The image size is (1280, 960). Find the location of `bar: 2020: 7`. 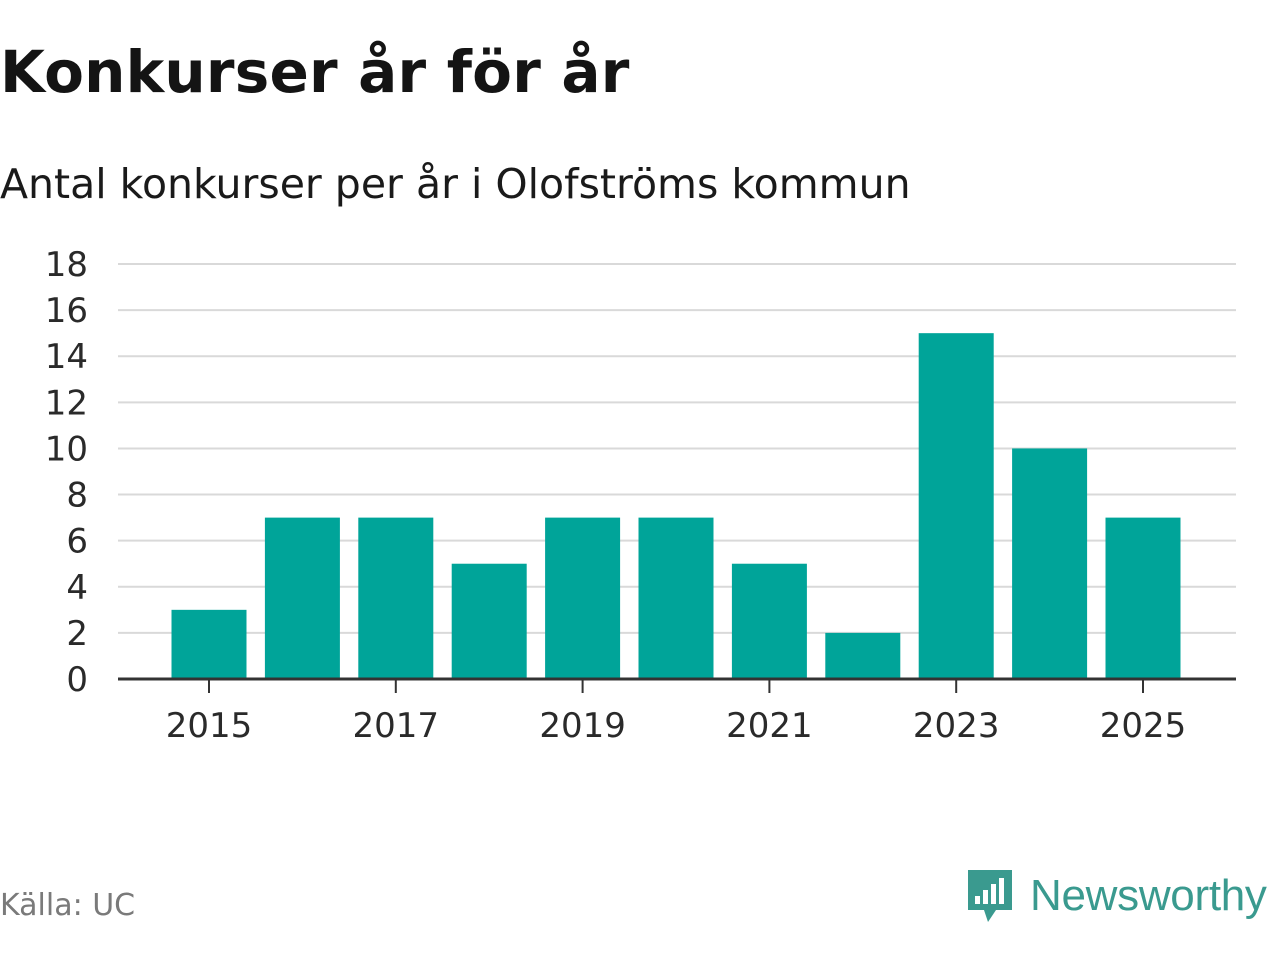

bar: 2020: 7 is located at coordinates (676, 598).